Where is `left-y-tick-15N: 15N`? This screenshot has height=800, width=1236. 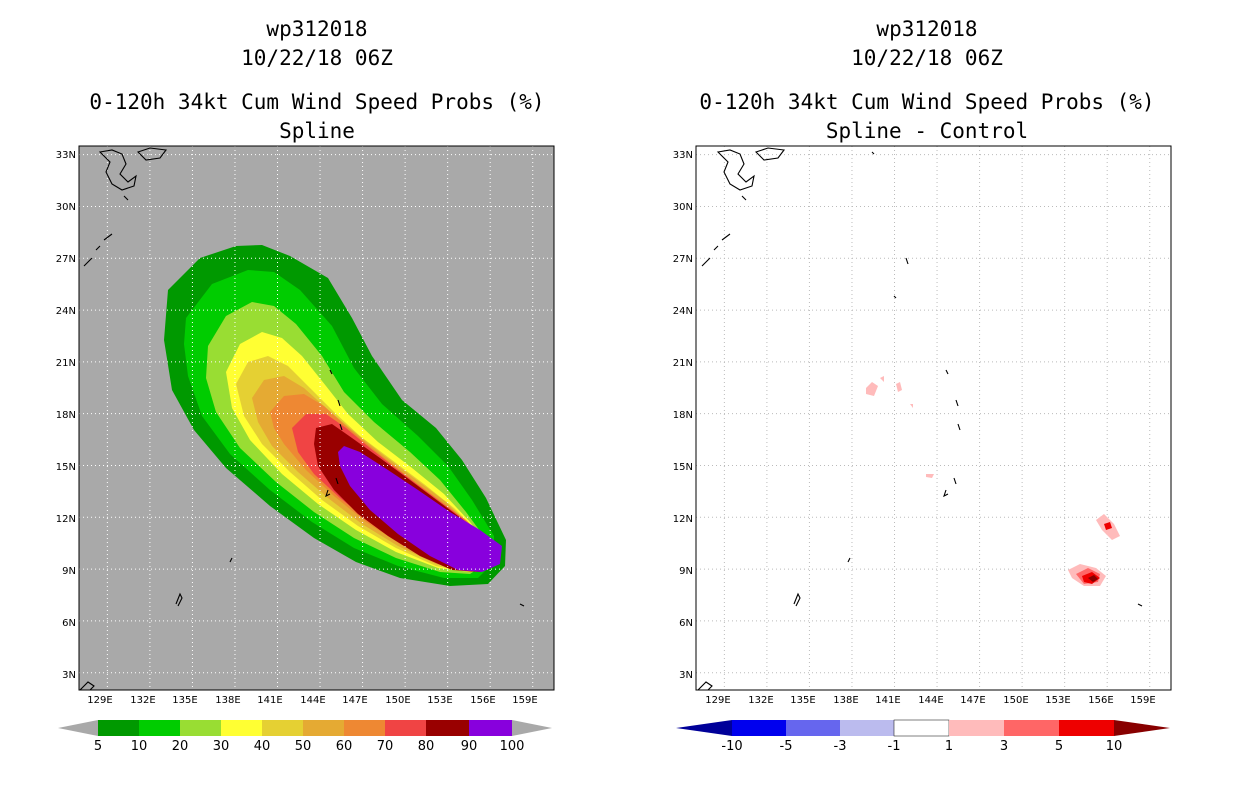 left-y-tick-15N: 15N is located at coordinates (66, 467).